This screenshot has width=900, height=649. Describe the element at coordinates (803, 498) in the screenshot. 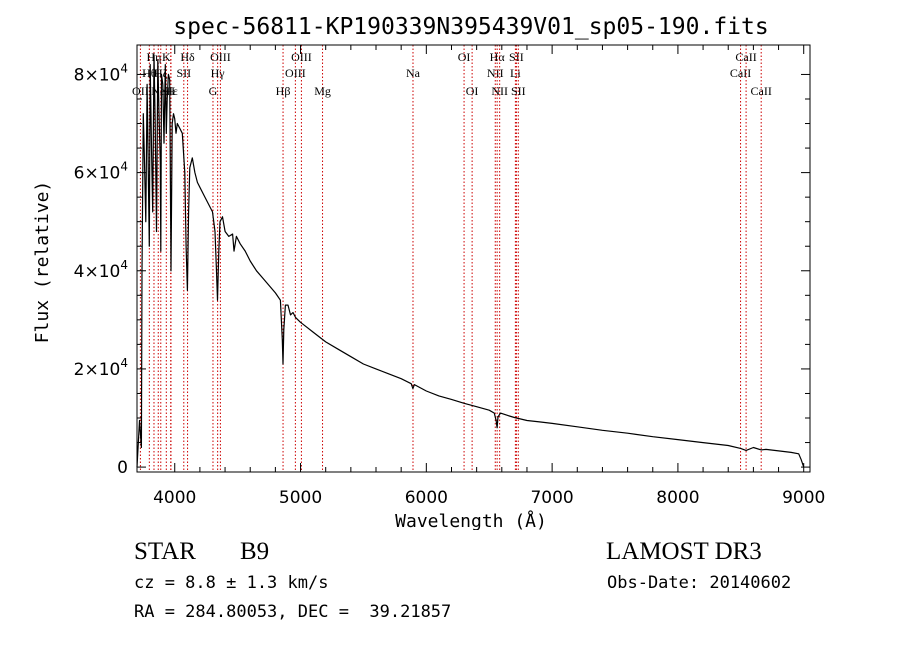

I see `x-tick-label: 9000` at that location.